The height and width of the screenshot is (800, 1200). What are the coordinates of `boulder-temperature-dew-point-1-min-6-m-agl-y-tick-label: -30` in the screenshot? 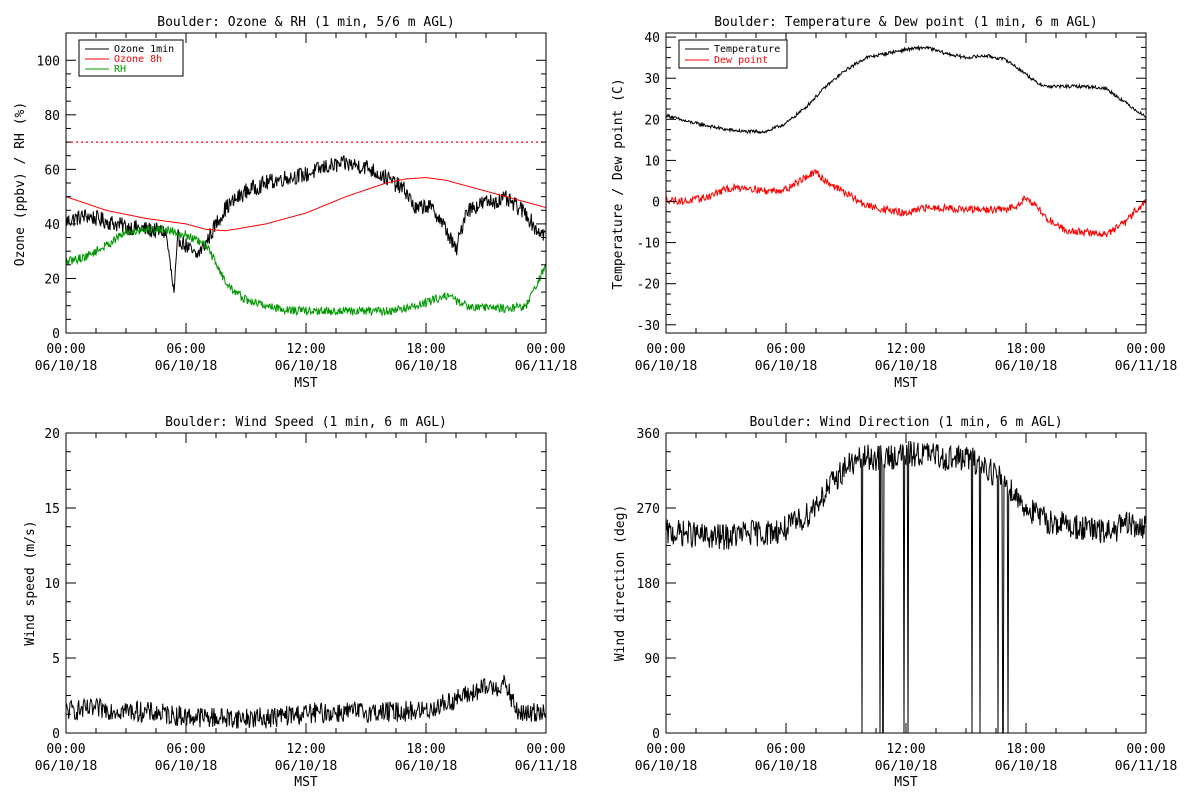 It's located at (648, 326).